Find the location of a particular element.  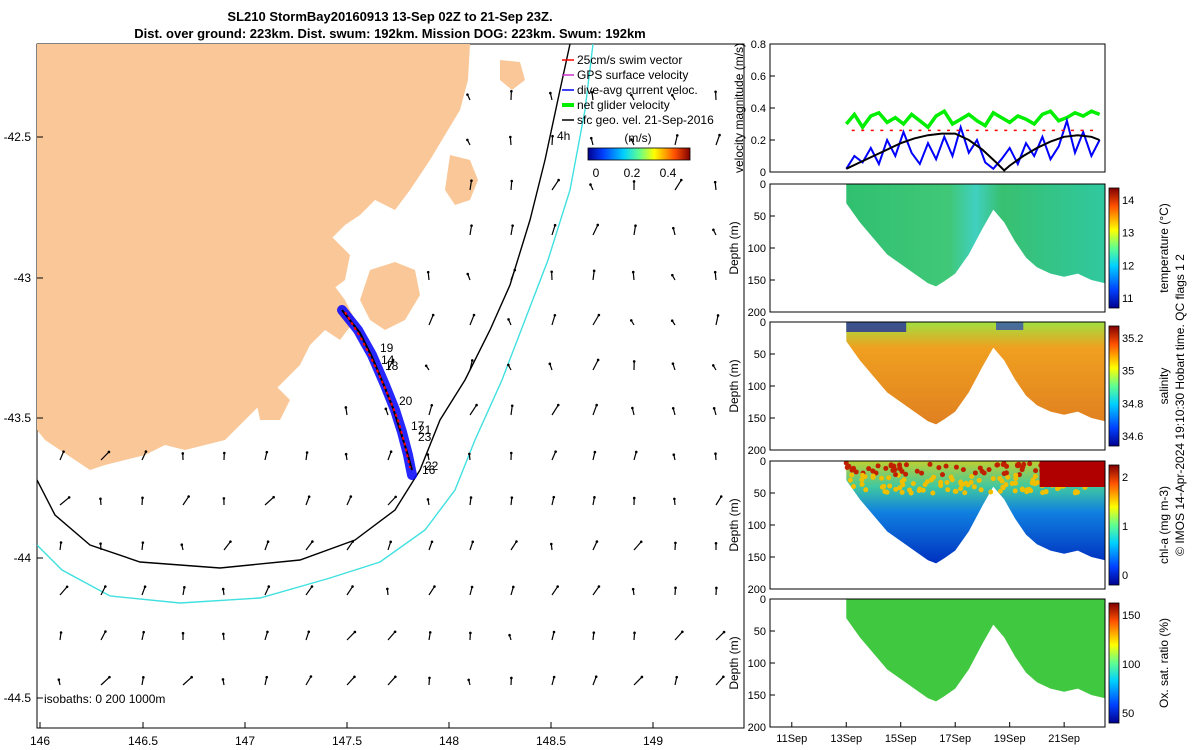

map-y-tick-label: -43.5 is located at coordinates (18, 418).